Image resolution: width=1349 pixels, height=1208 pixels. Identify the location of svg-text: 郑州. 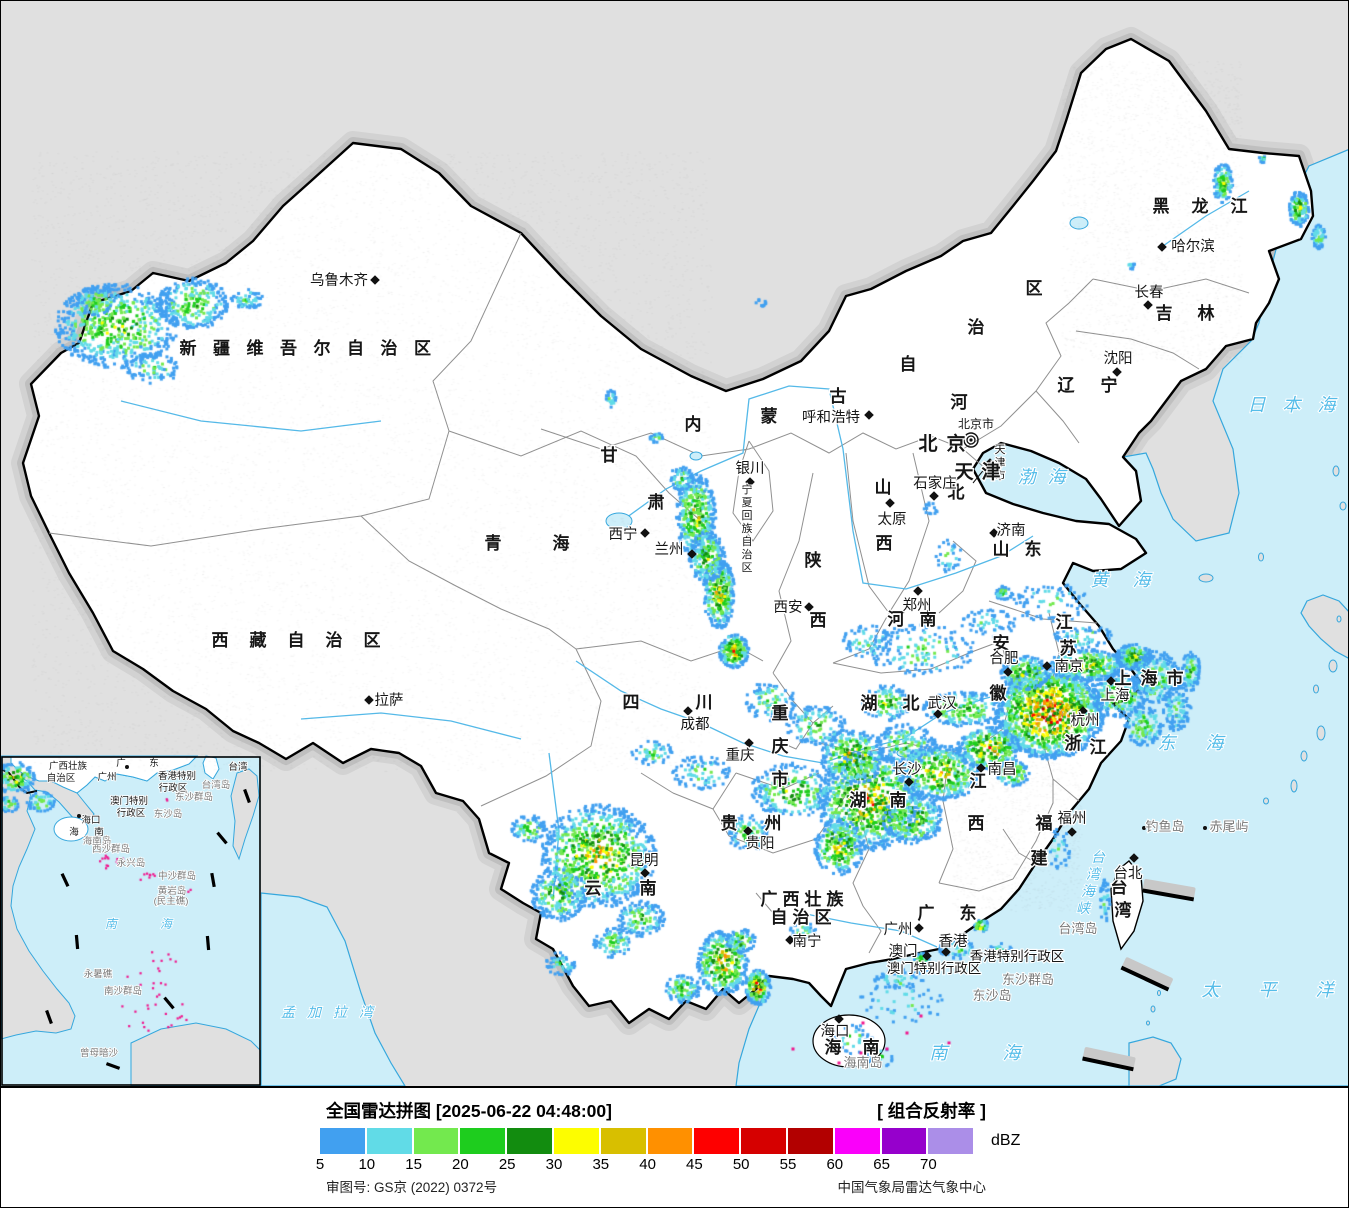
(917, 605).